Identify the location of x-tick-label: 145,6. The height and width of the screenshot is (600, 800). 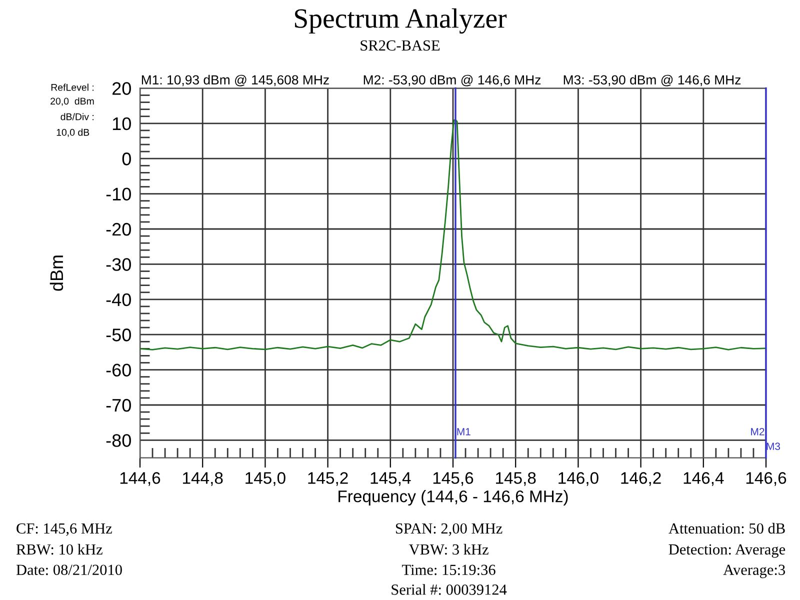
(453, 479).